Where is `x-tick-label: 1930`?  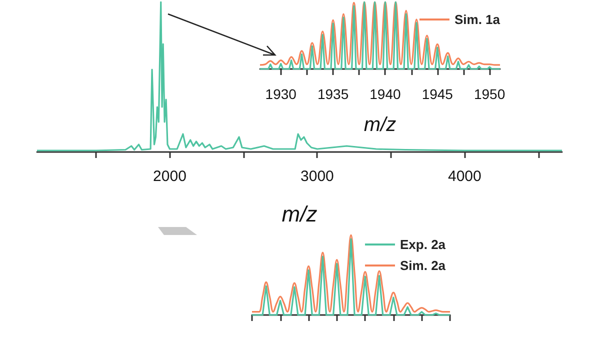
x-tick-label: 1930 is located at coordinates (281, 94).